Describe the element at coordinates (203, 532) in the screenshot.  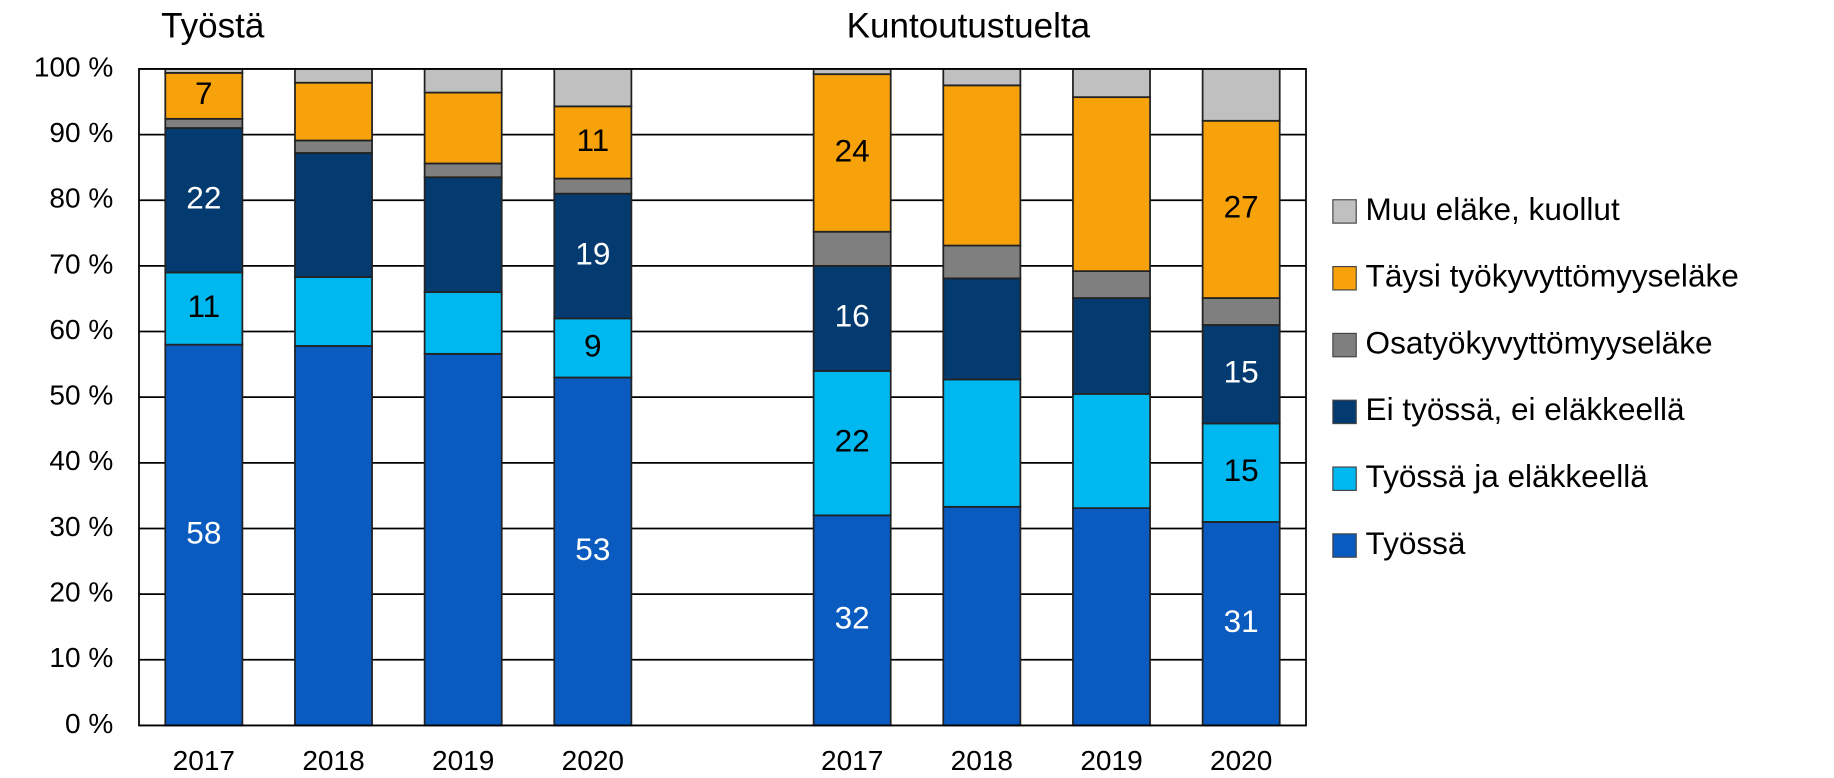
I see `data-label: 58` at that location.